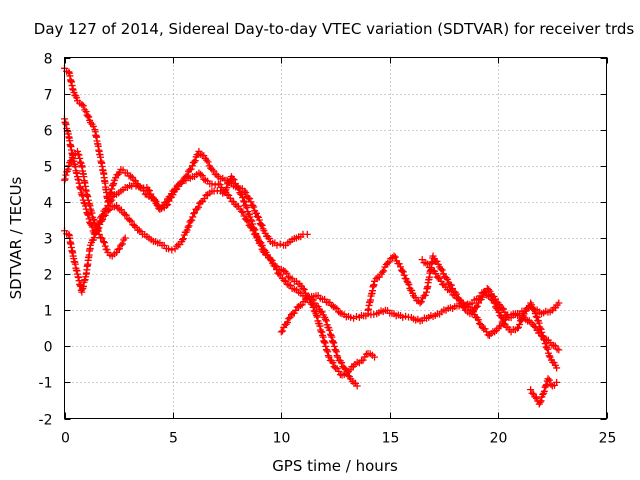 The image size is (640, 480). What do you see at coordinates (48, 96) in the screenshot?
I see `y-tick-label: 7` at bounding box center [48, 96].